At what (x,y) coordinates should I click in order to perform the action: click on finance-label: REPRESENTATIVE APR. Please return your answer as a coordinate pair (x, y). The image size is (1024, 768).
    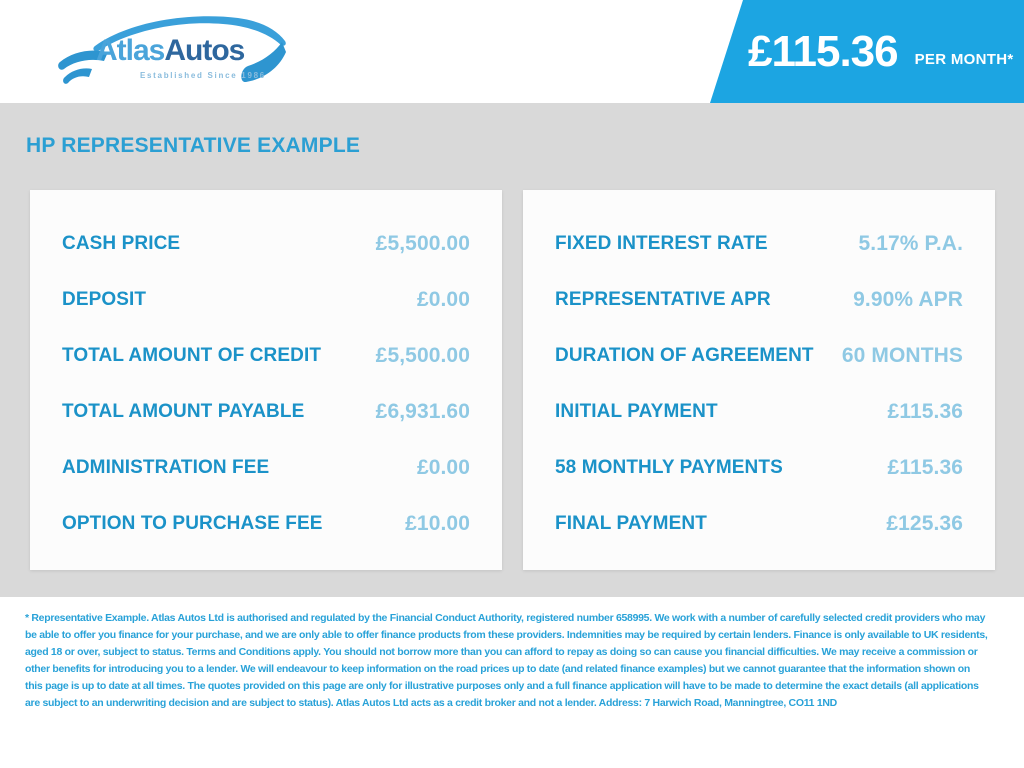
    Looking at the image, I should click on (663, 299).